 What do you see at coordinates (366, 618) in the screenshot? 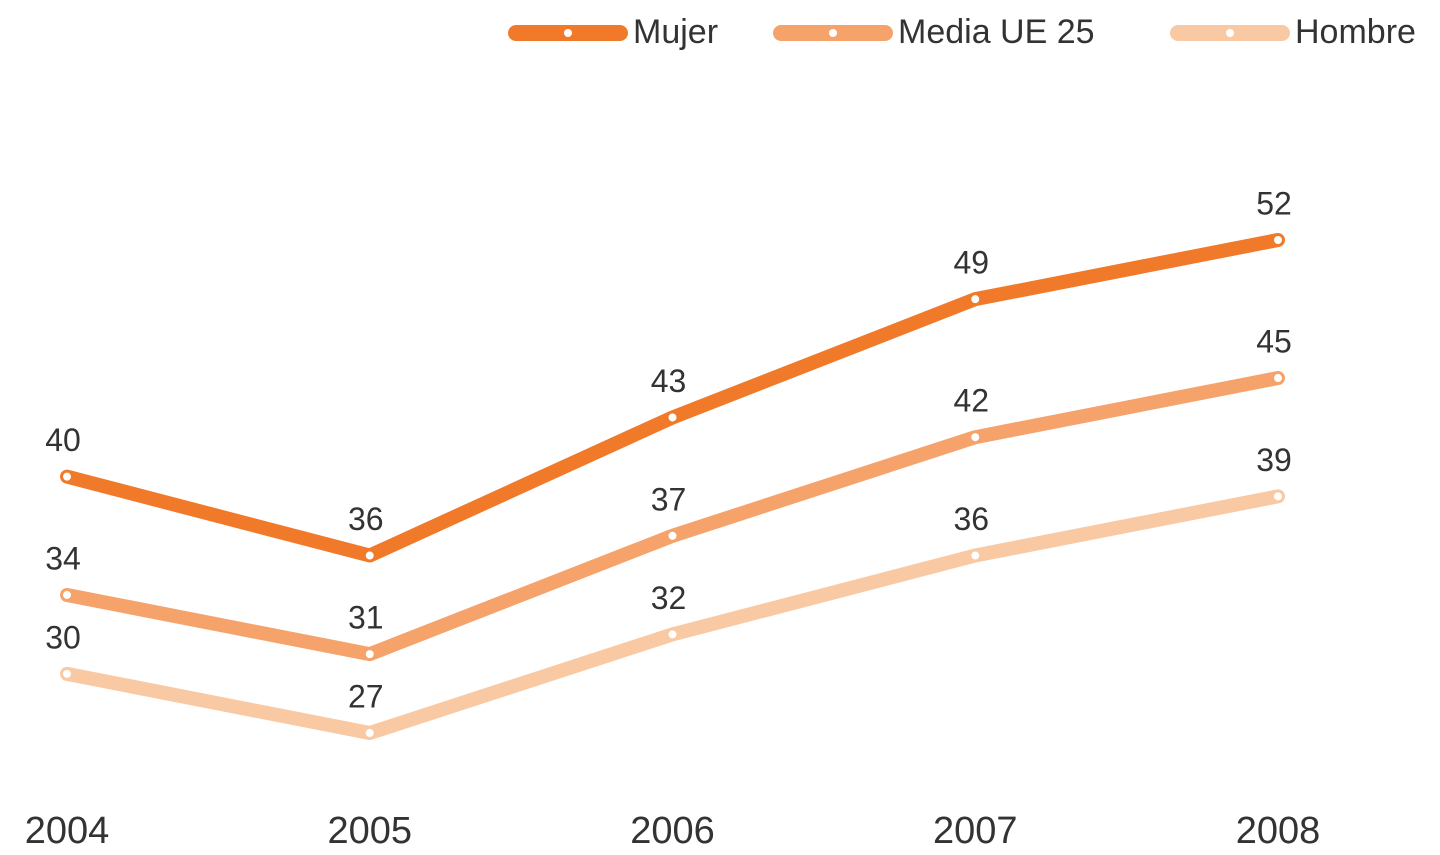
I see `data-label: 31` at bounding box center [366, 618].